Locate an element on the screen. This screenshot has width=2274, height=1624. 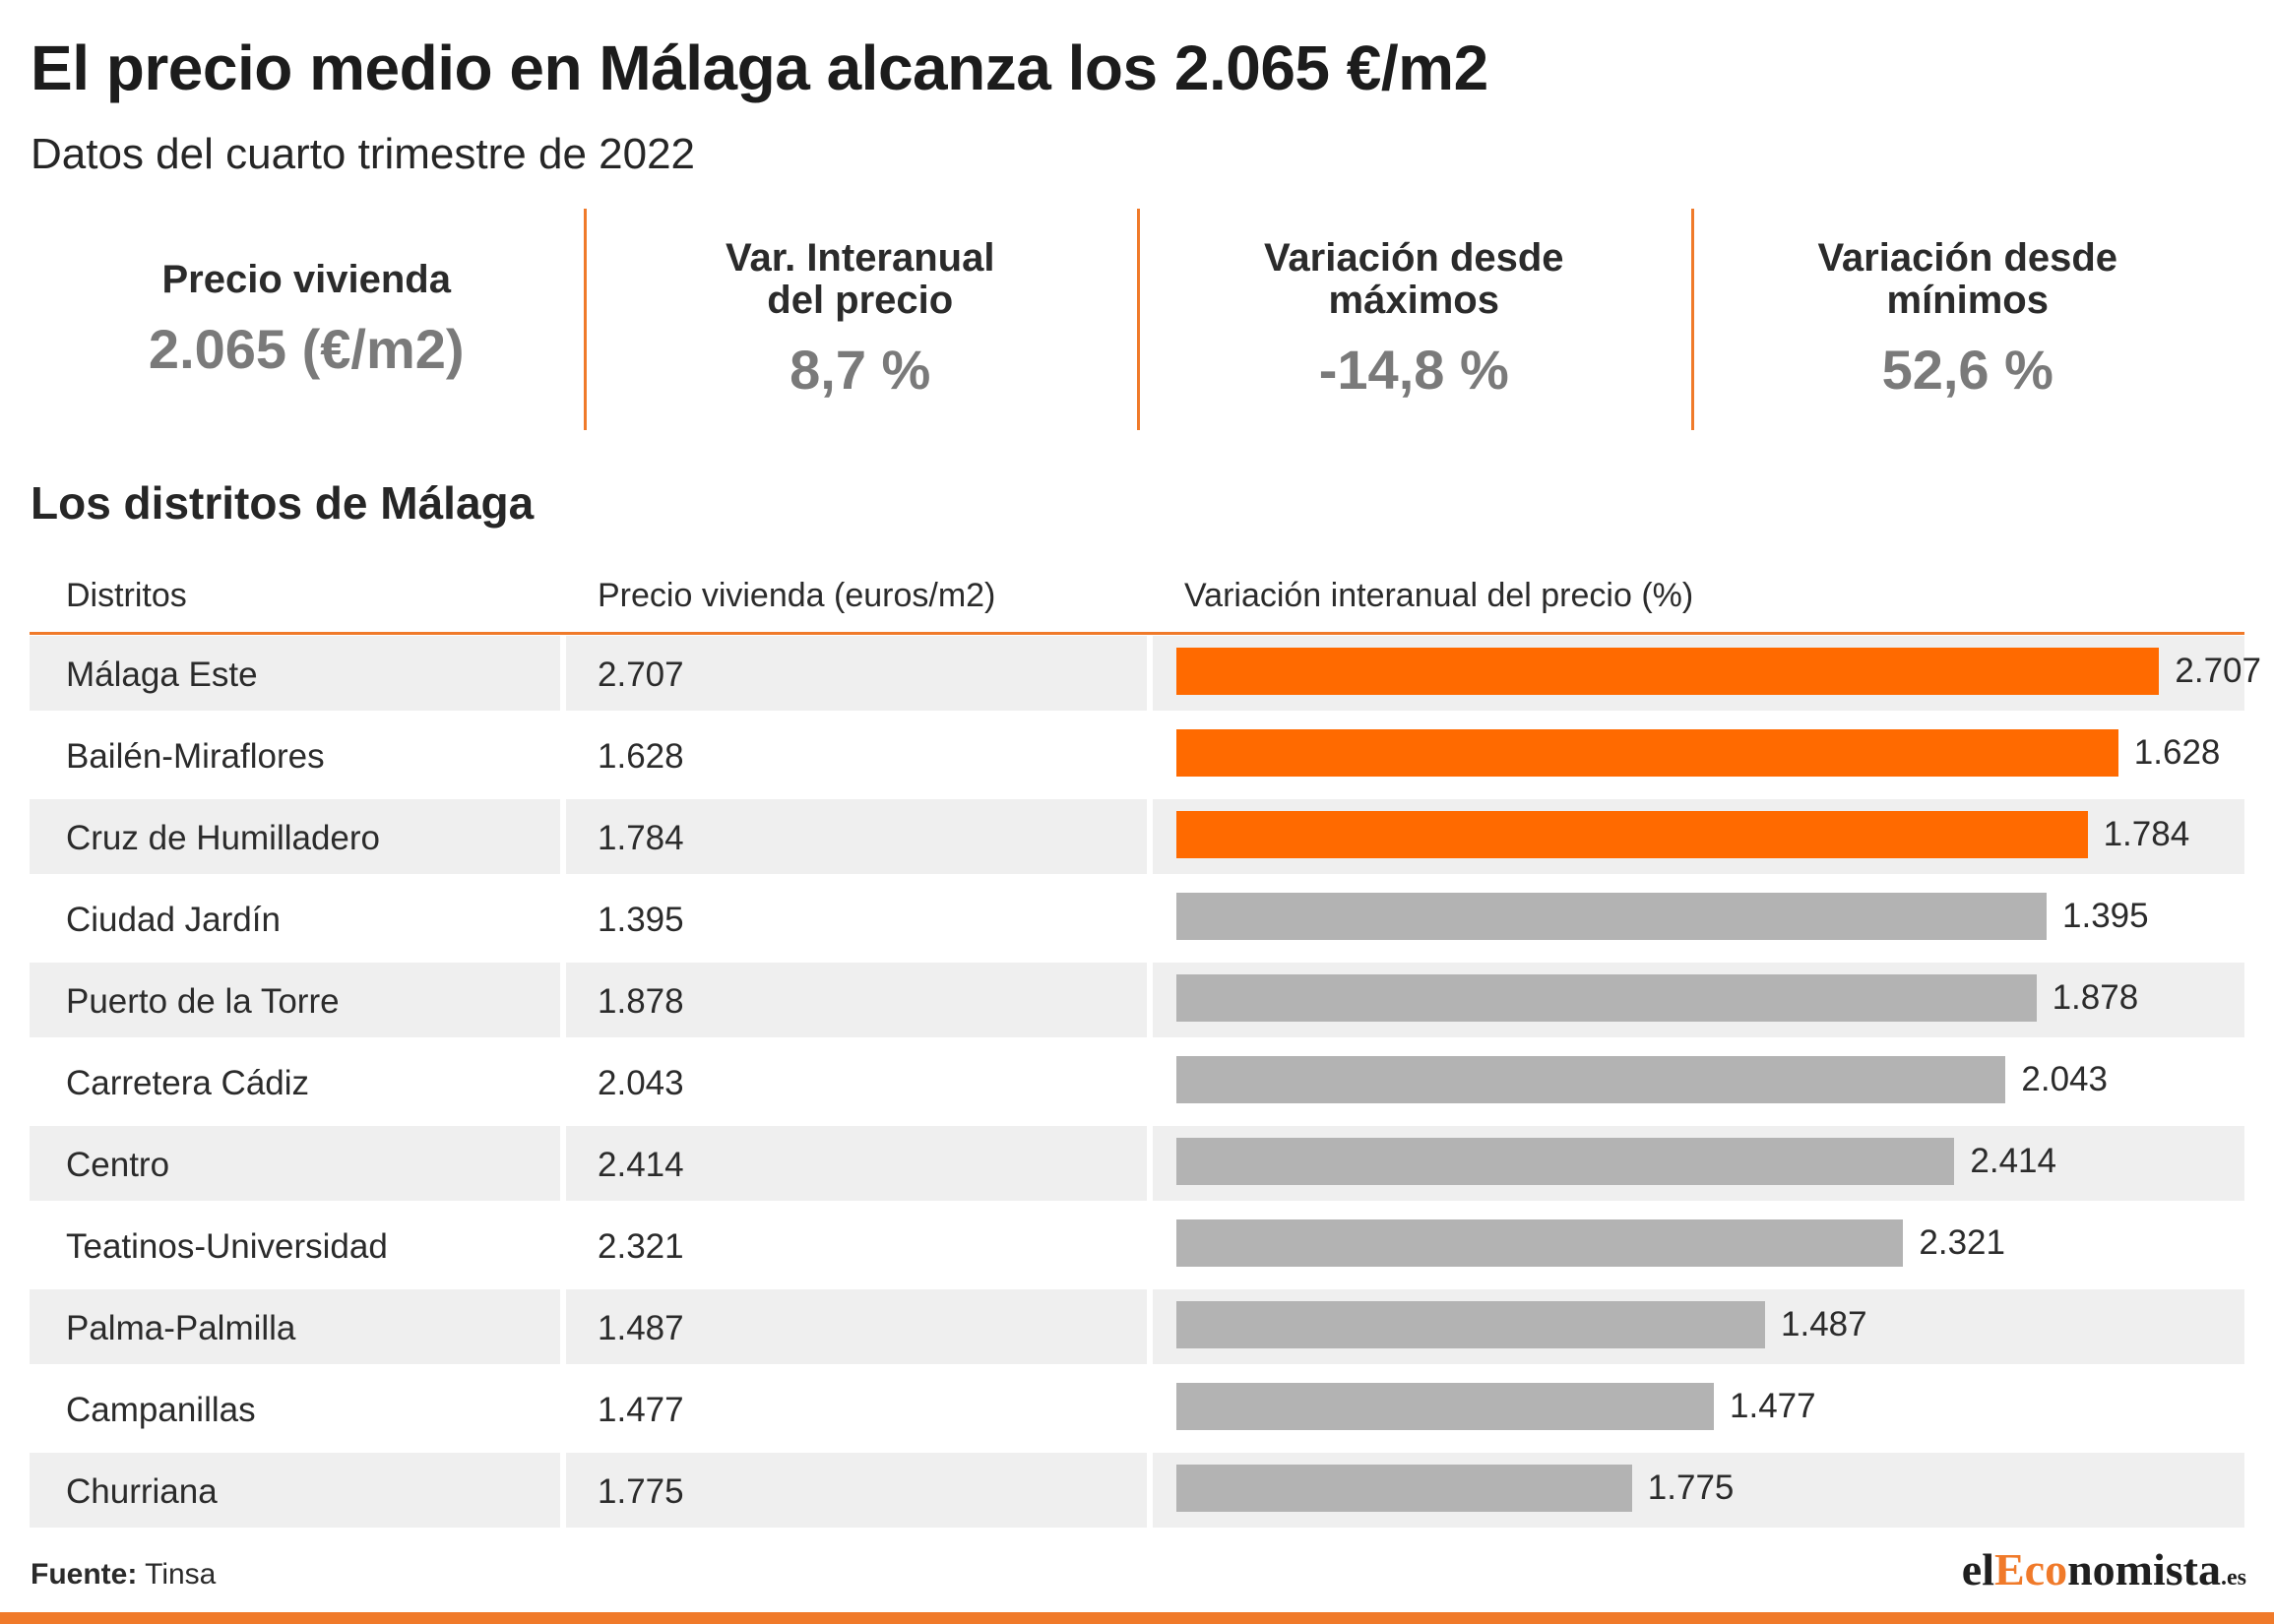
bar-data-label: 1.477 is located at coordinates (1773, 1406).